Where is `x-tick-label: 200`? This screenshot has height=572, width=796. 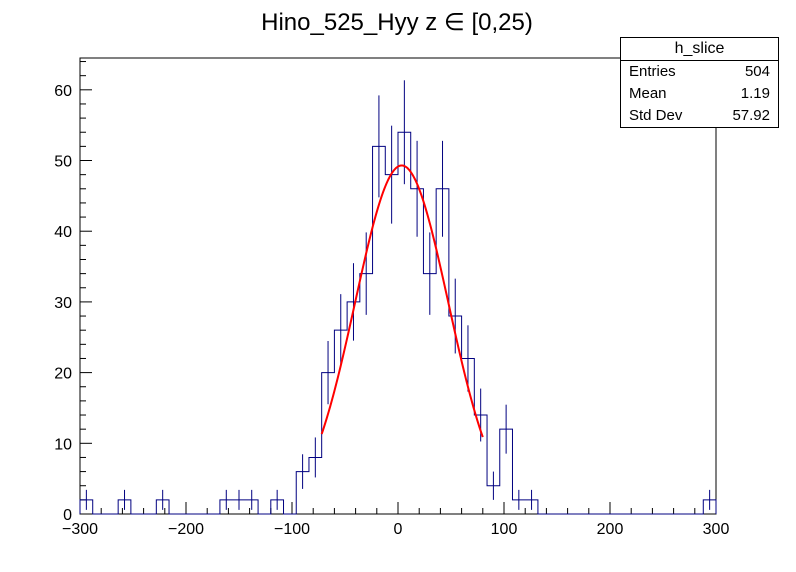
x-tick-label: 200 is located at coordinates (610, 529).